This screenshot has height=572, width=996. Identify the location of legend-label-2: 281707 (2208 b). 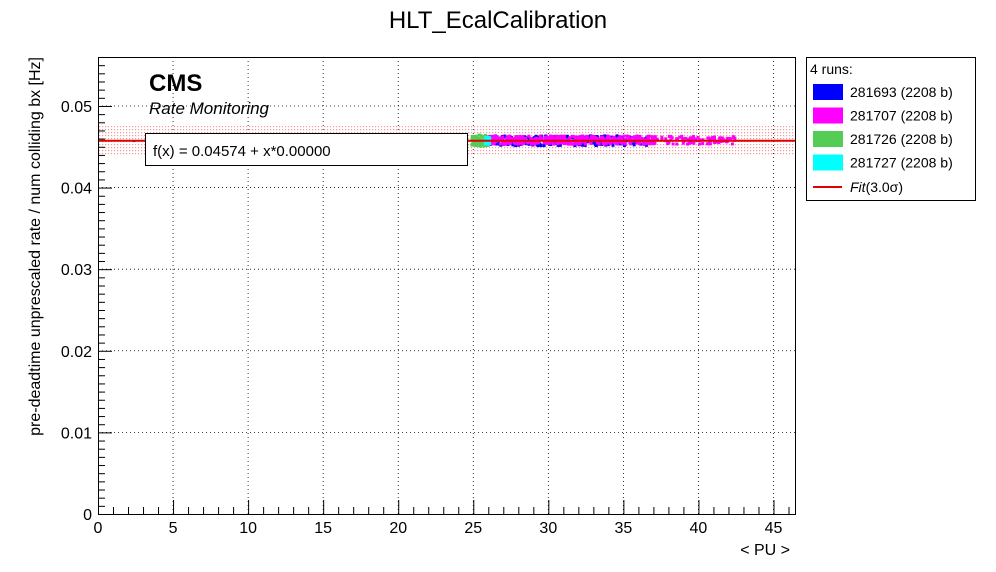
(901, 116).